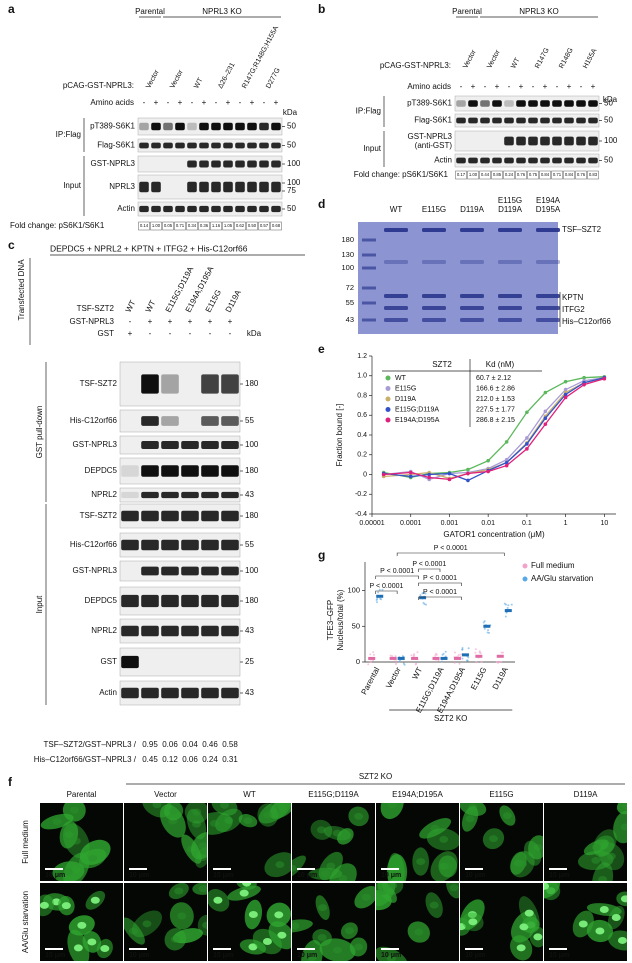 The width and height of the screenshot is (632, 963). Describe the element at coordinates (494, 58) in the screenshot. I see `lane-label: Vector` at that location.